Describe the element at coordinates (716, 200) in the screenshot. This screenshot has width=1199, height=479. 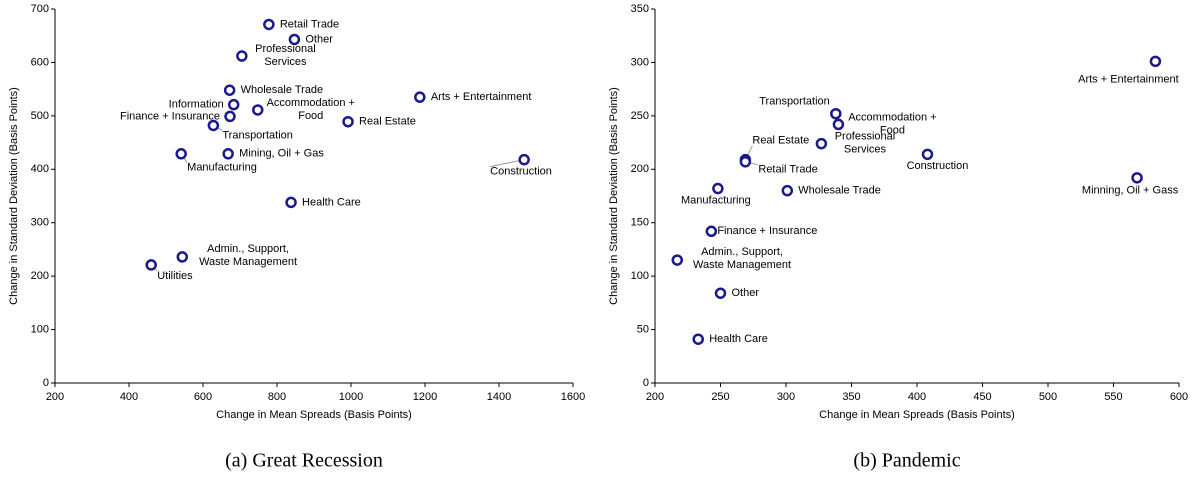
I see `point-label: Manufacturing` at that location.